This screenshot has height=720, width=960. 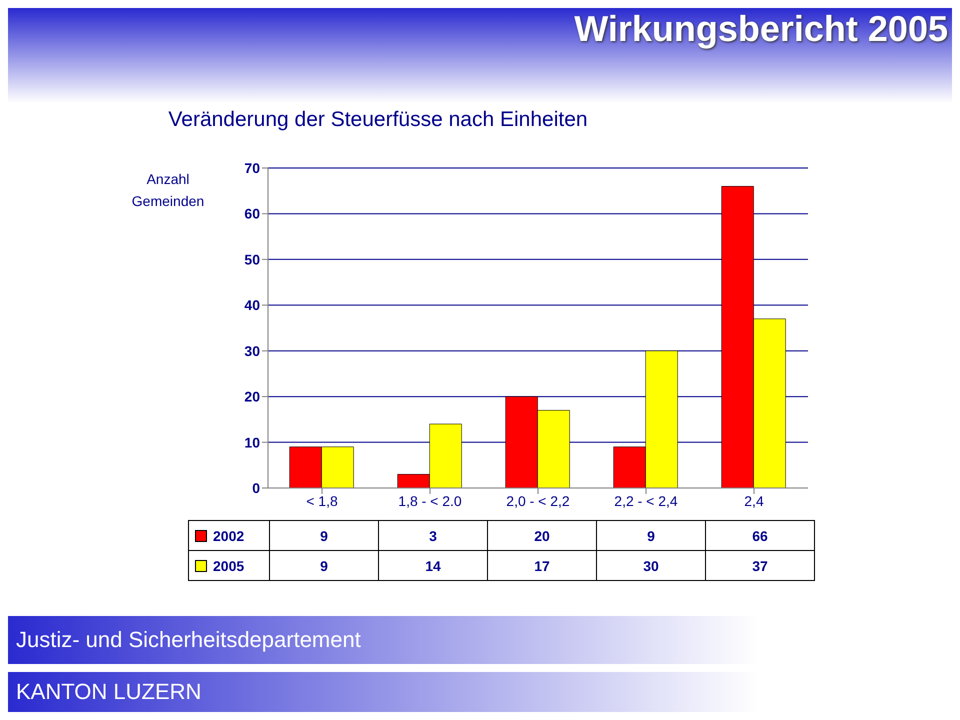 I want to click on y-tick-label: 30, so click(x=252, y=350).